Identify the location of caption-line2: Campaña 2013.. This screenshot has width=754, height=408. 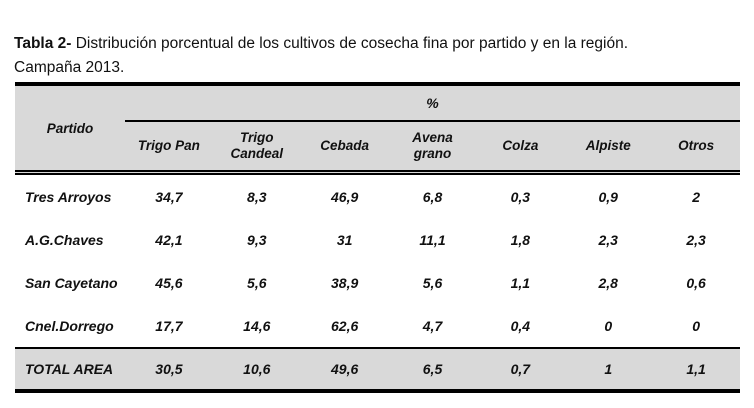
(69, 67).